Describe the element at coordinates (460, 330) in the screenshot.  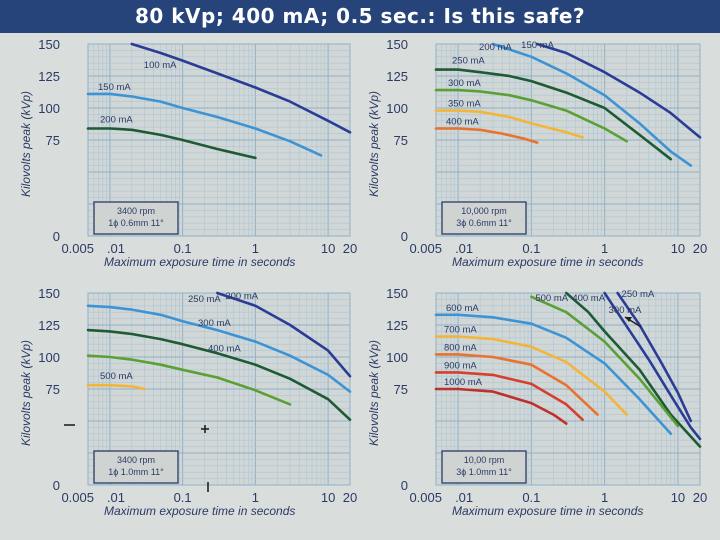
I see `series-label: 700 mA` at that location.